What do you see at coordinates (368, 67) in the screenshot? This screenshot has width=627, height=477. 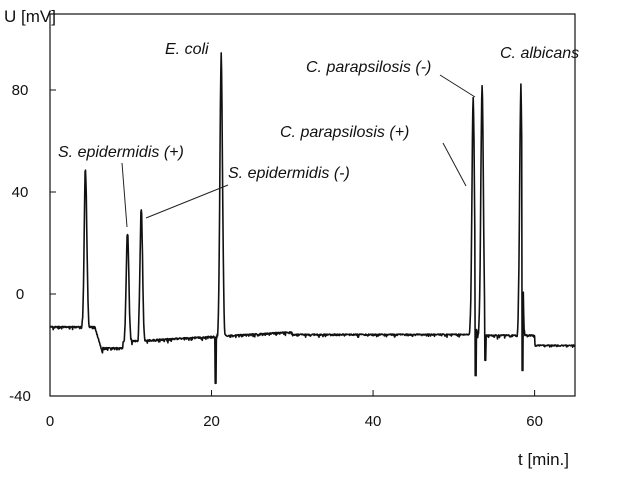 I see `annotation-c-parapsilosis-minus: C. parapsilosis (-)` at bounding box center [368, 67].